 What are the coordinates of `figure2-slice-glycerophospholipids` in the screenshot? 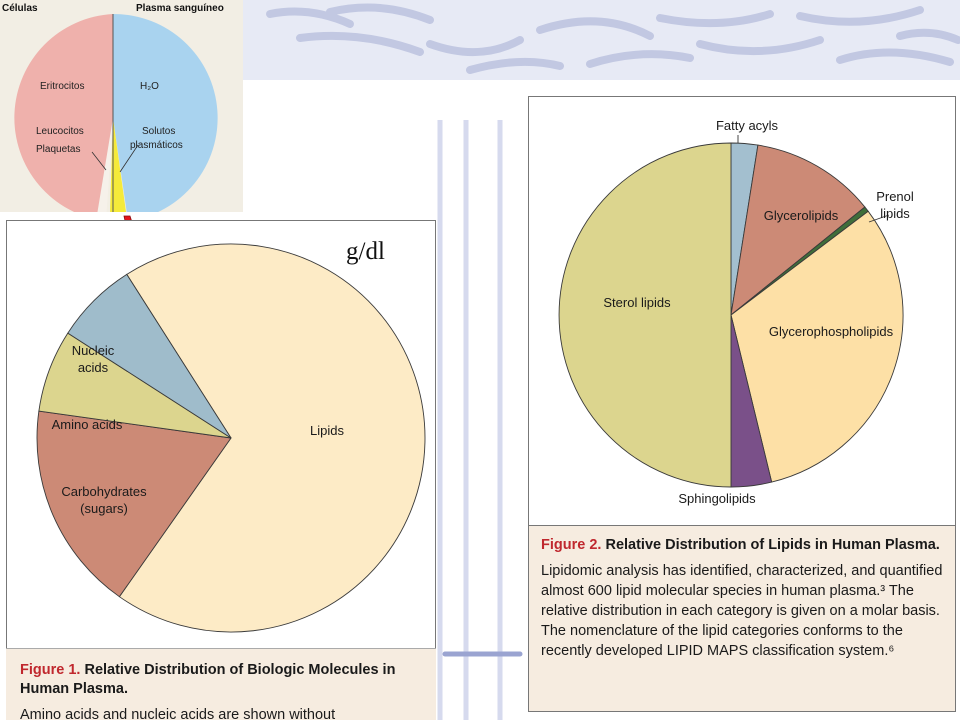 It's located at (817, 346).